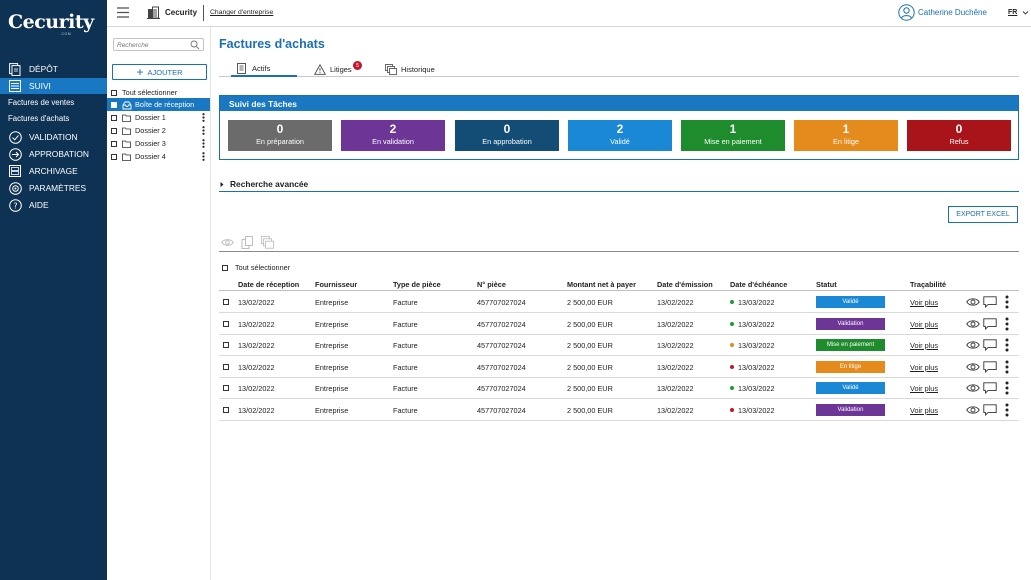  What do you see at coordinates (336, 284) in the screenshot?
I see `column-header-fournisseur: Fournisseur` at bounding box center [336, 284].